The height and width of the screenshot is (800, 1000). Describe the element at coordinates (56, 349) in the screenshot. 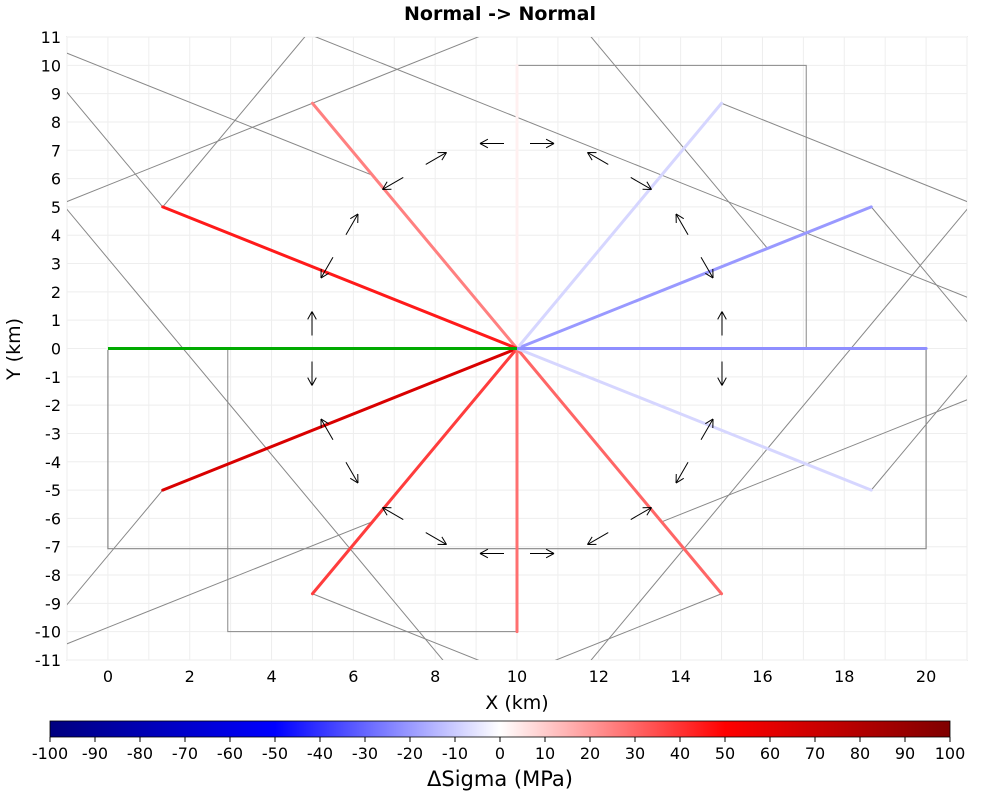

I see `y-tick-label: 0` at that location.